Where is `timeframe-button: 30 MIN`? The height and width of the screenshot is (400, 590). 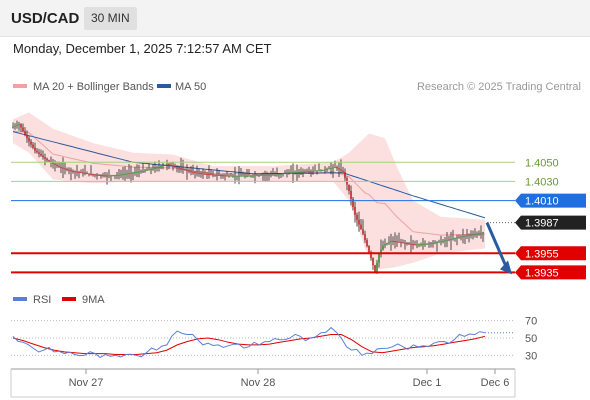
timeframe-button: 30 MIN is located at coordinates (110, 18).